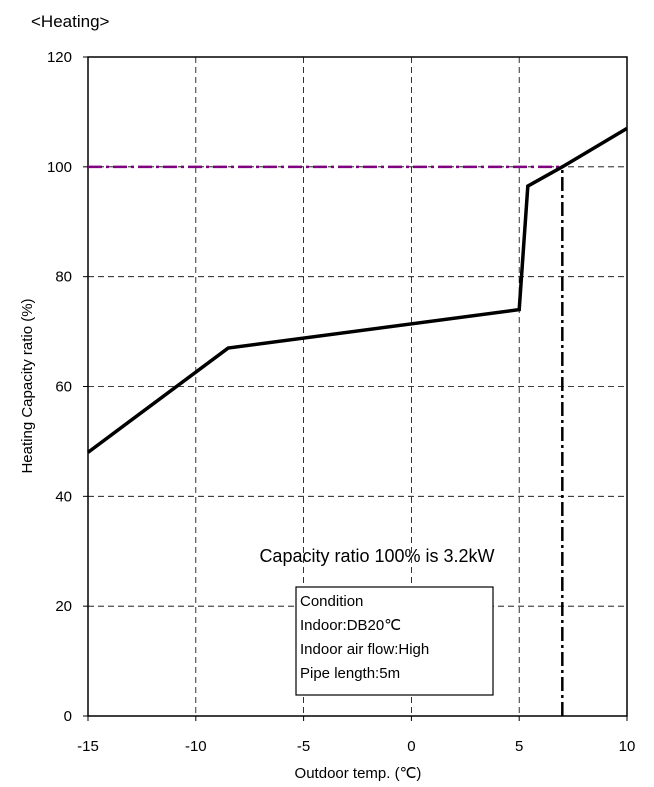  I want to click on x-tick-label: -5, so click(303, 746).